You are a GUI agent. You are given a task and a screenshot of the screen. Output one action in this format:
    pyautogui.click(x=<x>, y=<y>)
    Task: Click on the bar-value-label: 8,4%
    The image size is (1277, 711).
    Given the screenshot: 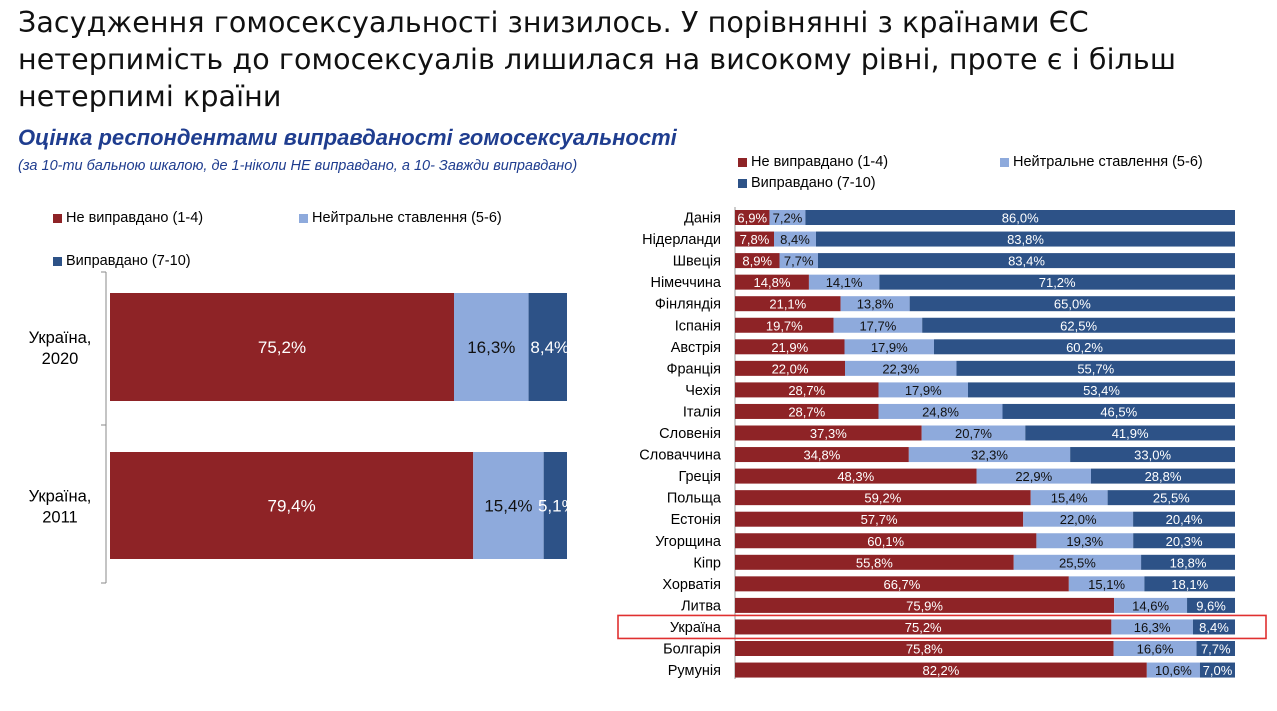 What is the action you would take?
    pyautogui.click(x=549, y=347)
    